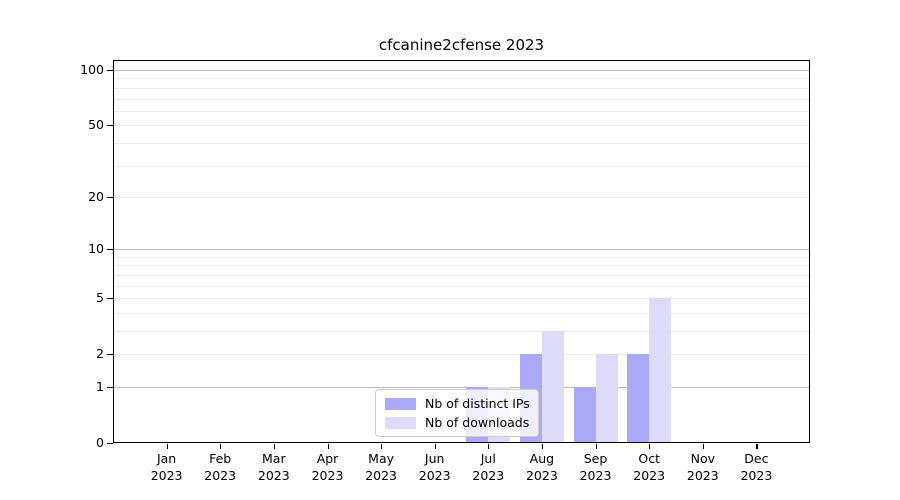  What do you see at coordinates (92, 69) in the screenshot?
I see `y-tick-label: 100` at bounding box center [92, 69].